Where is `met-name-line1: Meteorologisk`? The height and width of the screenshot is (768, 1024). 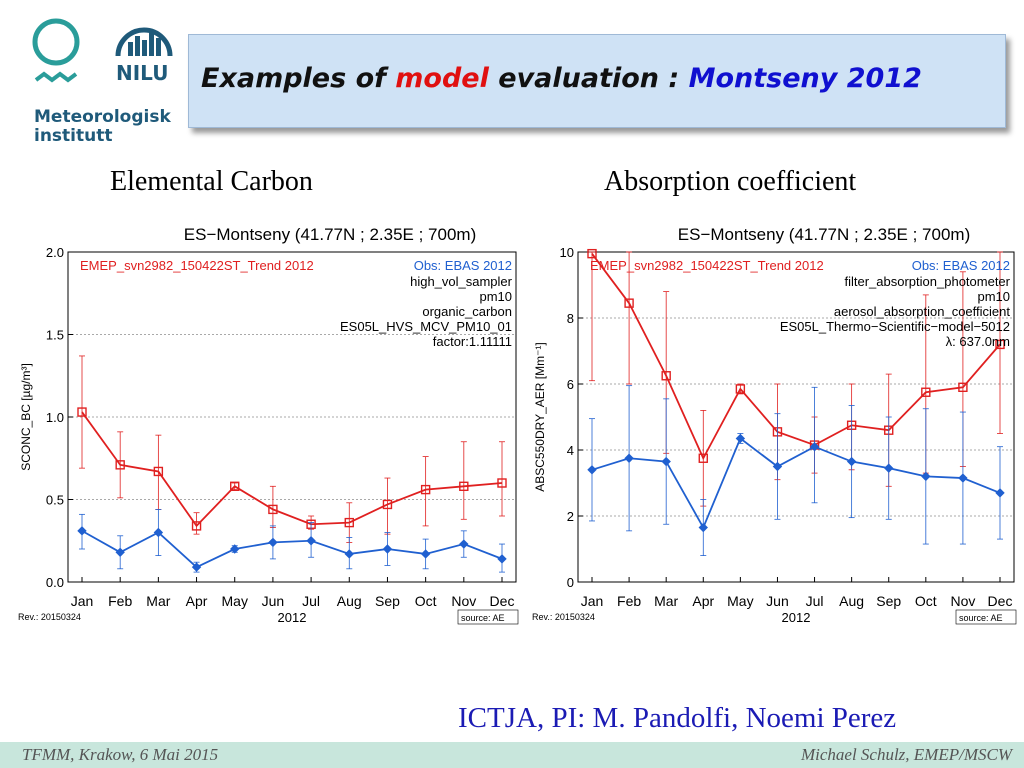 met-name-line1: Meteorologisk is located at coordinates (102, 117).